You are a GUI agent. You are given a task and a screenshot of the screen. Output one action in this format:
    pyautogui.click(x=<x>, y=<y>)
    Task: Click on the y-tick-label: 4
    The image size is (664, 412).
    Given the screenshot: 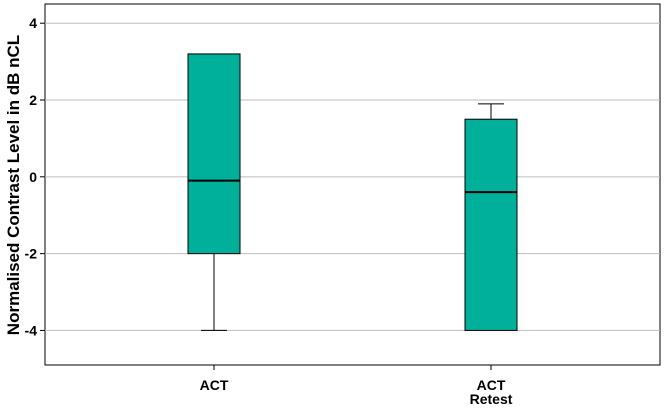 What is the action you would take?
    pyautogui.click(x=33, y=23)
    